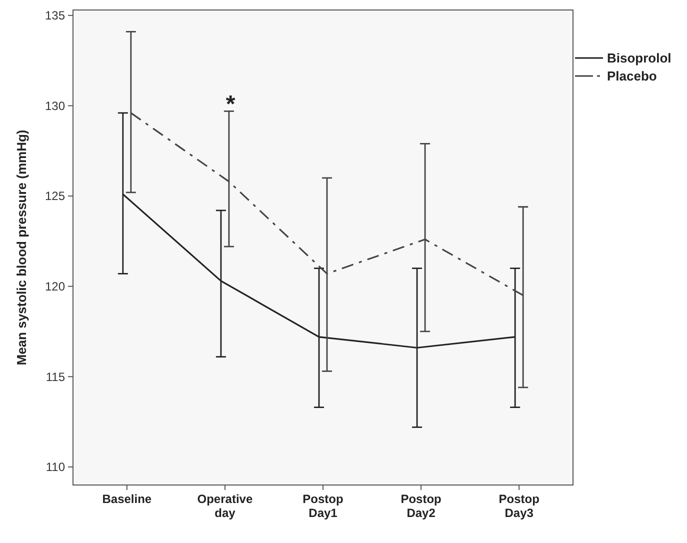 This screenshot has height=543, width=687. What do you see at coordinates (632, 76) in the screenshot?
I see `legend-label: Placebo` at bounding box center [632, 76].